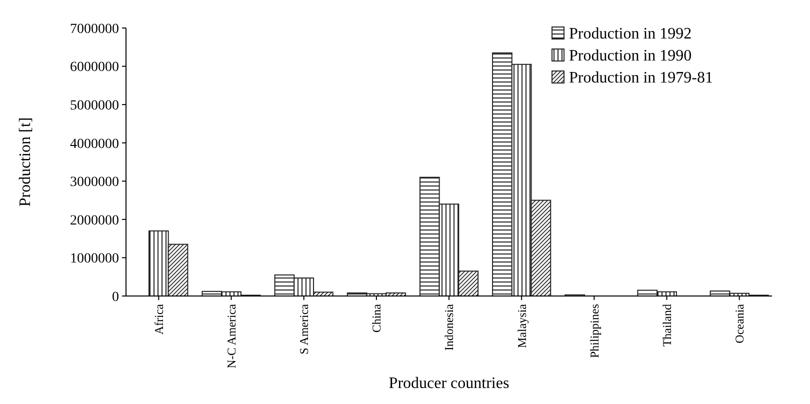 This screenshot has height=404, width=810. What do you see at coordinates (521, 325) in the screenshot?
I see `x-tick-label: Malaysia` at bounding box center [521, 325].